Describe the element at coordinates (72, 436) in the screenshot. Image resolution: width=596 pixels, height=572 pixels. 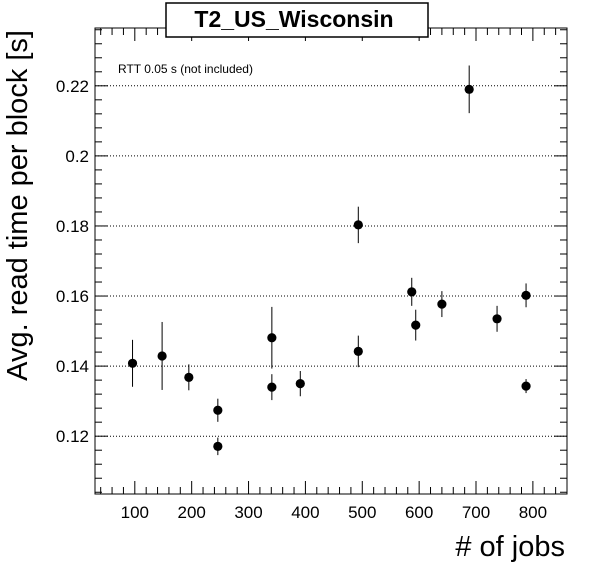
I see `y-tick-label: 0.12` at that location.